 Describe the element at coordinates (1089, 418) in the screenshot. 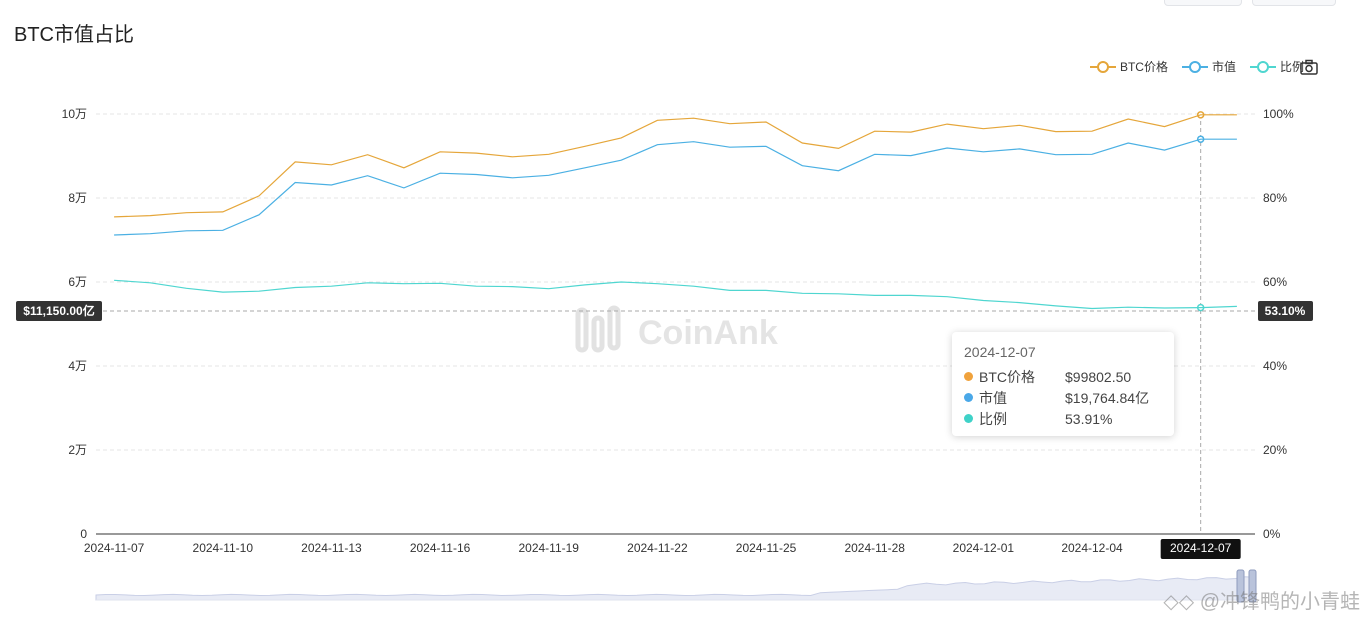

I see `tooltip-series-value: 53.91%` at that location.